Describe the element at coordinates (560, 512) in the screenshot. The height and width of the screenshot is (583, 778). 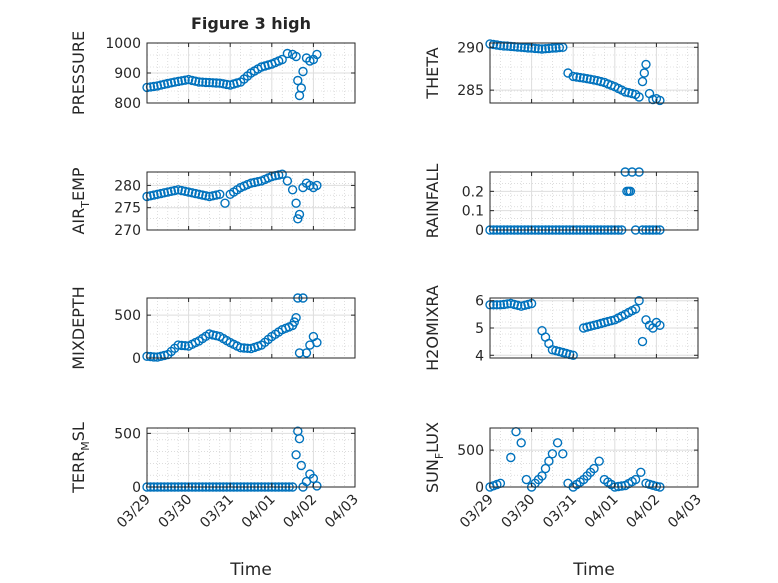
I see `x-tick-label: 03/31` at that location.